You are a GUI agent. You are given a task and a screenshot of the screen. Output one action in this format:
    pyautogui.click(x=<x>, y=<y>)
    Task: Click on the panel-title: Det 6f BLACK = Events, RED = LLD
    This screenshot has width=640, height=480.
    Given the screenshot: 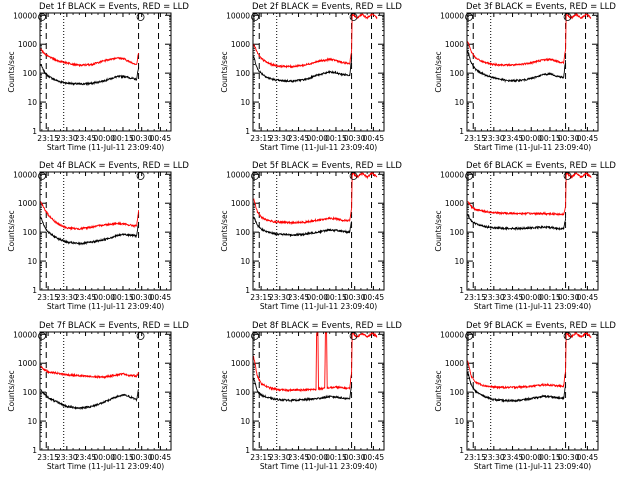 What is the action you would take?
    pyautogui.click(x=541, y=166)
    